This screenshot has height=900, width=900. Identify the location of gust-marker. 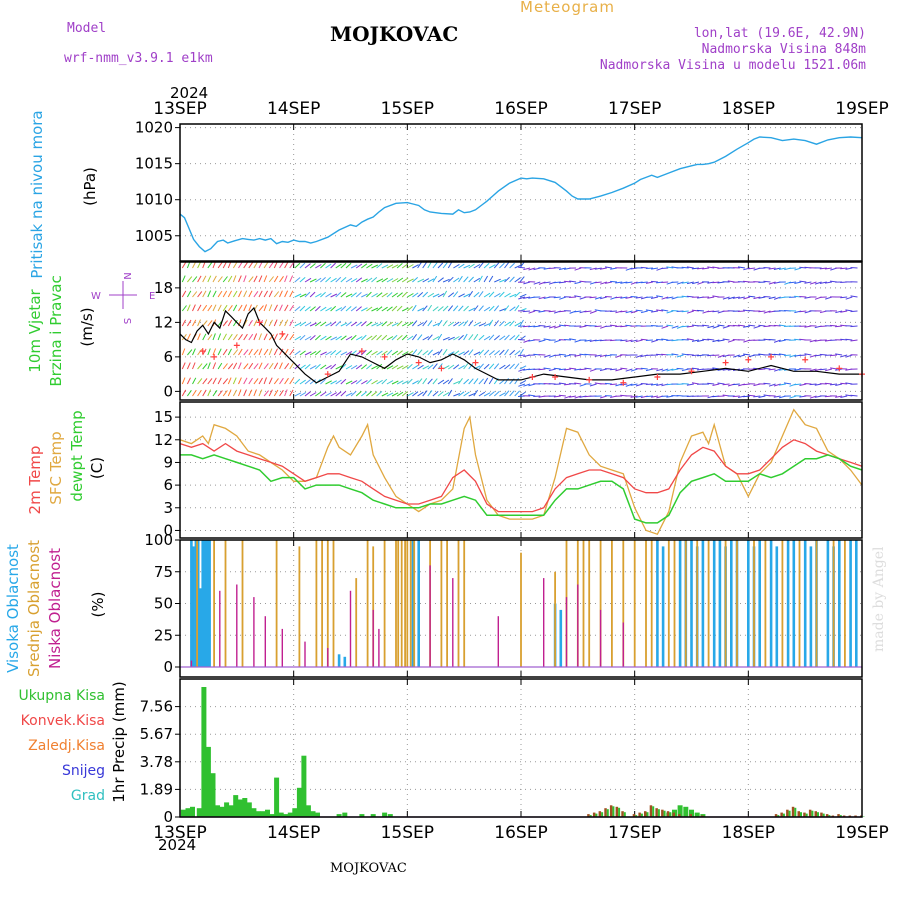
(236, 345).